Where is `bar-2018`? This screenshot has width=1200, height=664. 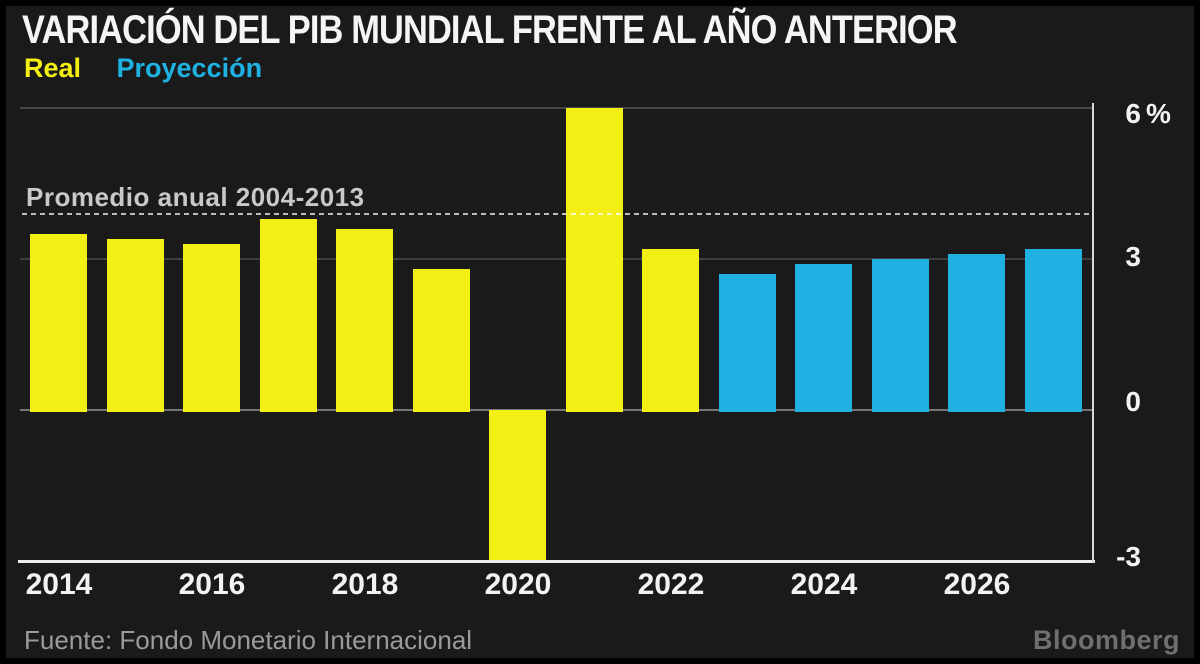 bar-2018 is located at coordinates (364, 320).